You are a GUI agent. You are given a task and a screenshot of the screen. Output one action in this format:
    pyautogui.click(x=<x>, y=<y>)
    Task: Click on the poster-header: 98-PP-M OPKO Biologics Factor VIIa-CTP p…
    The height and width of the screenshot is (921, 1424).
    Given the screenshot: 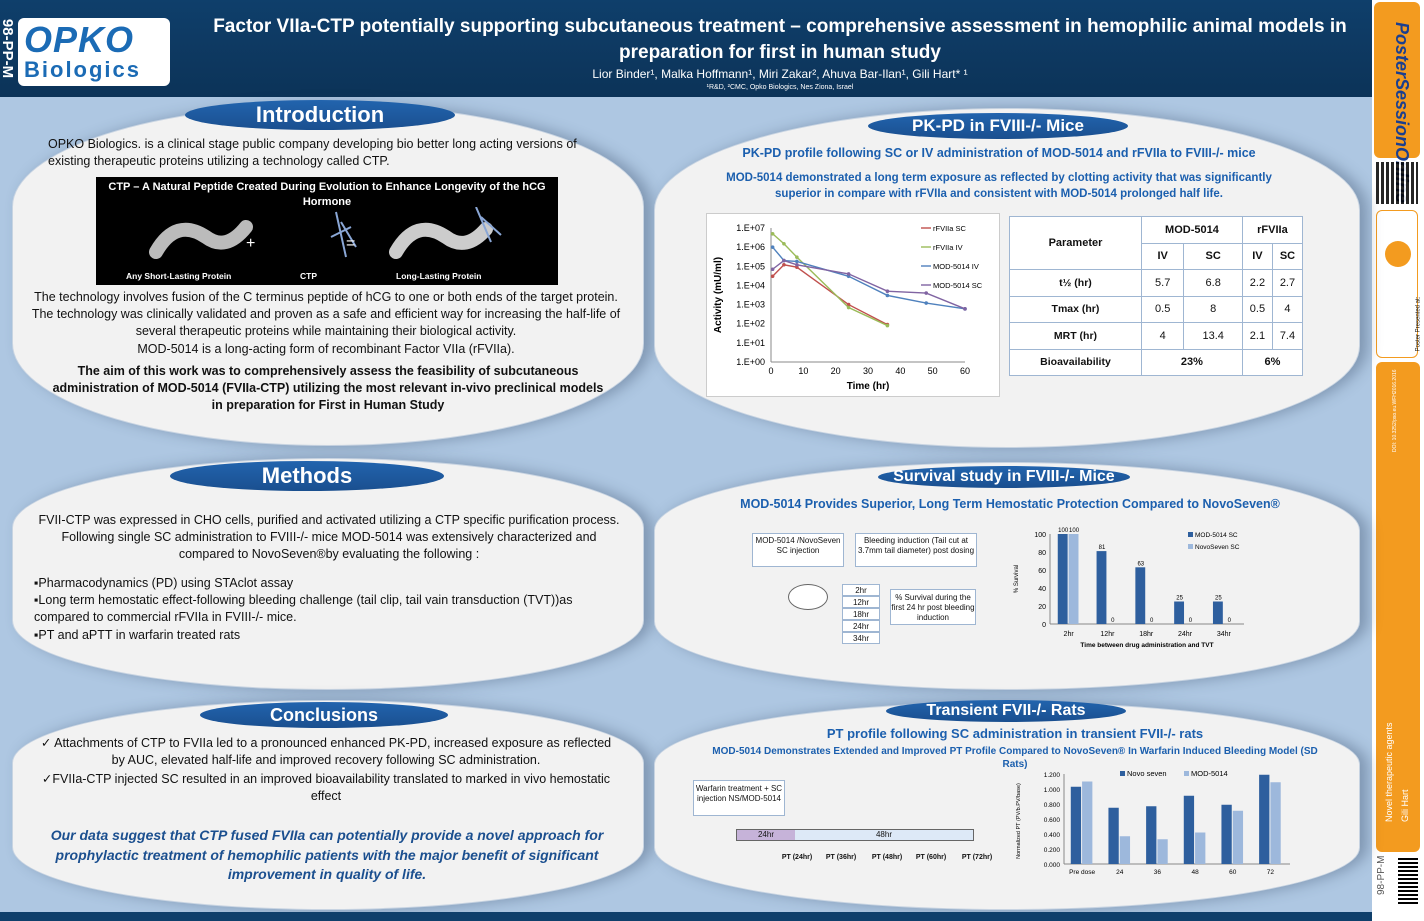 What is the action you would take?
    pyautogui.click(x=686, y=48)
    